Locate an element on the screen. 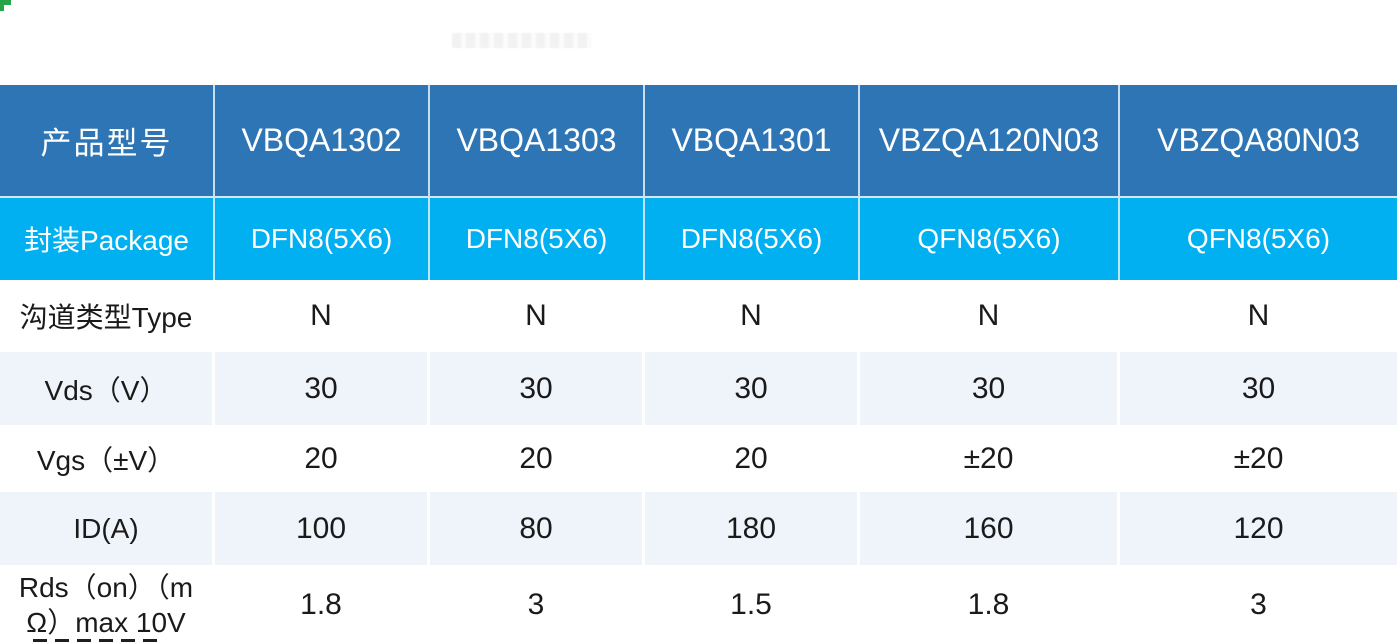 Image resolution: width=1397 pixels, height=642 pixels. id-value-cell: 180 is located at coordinates (752, 528).